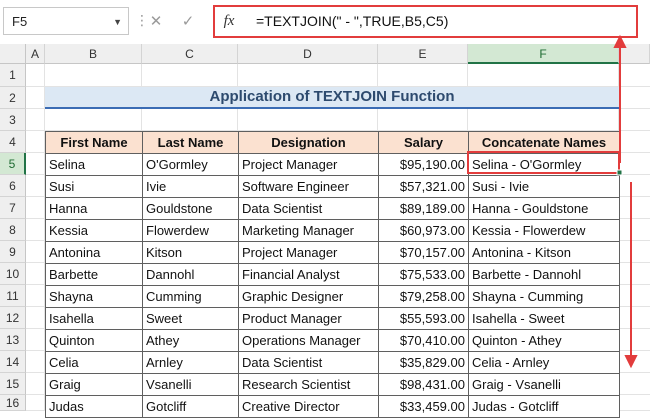 This screenshot has height=418, width=650. Describe the element at coordinates (423, 362) in the screenshot. I see `cell-salary: $35,829.00` at that location.